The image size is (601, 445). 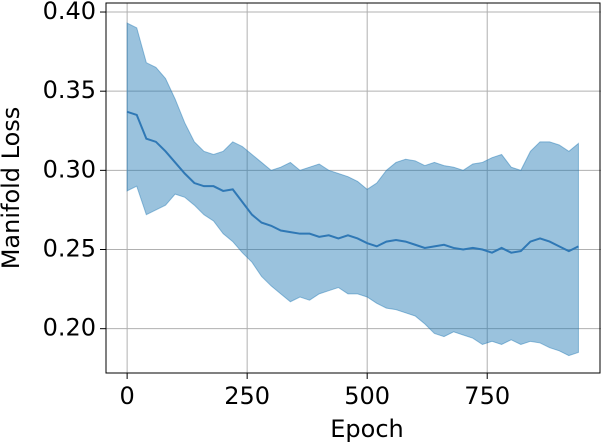 I want to click on y-tick-label: 0.30, so click(x=69, y=169).